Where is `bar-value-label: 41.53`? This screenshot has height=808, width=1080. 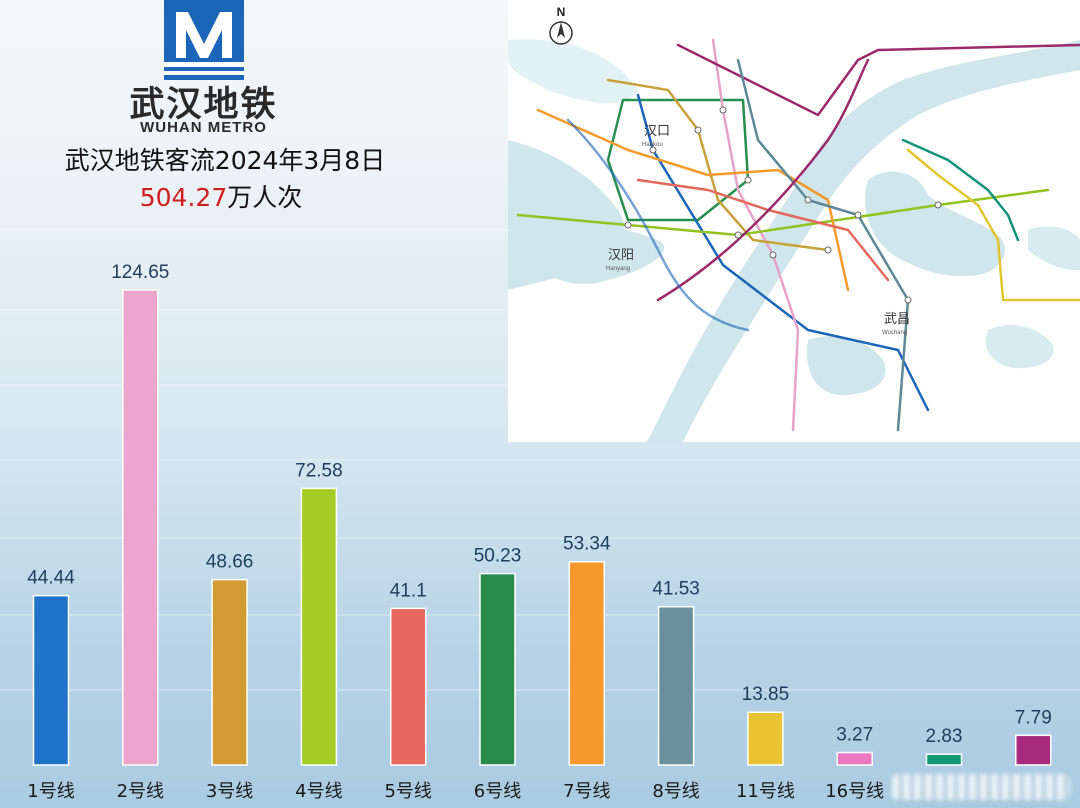
bar-value-label: 41.53 is located at coordinates (676, 589).